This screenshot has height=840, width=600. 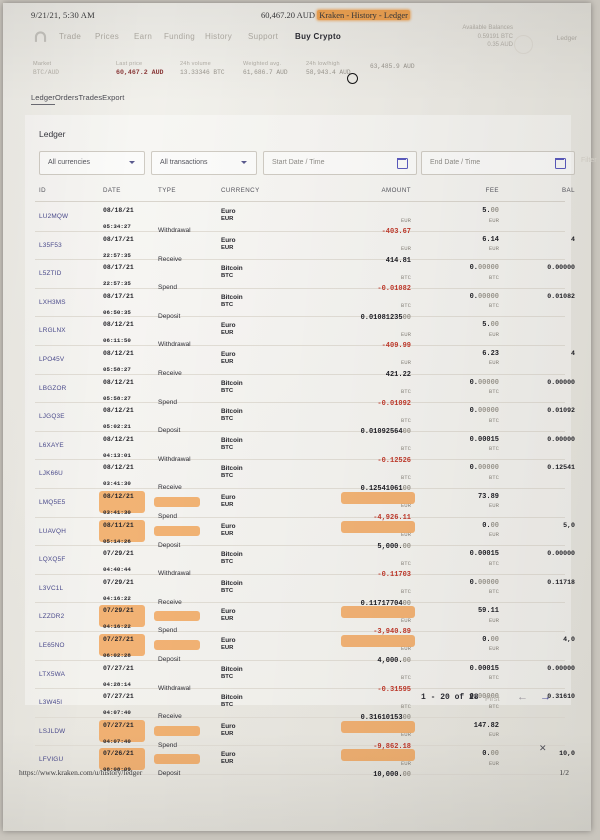 I want to click on nav-item-trade: Trade, so click(x=70, y=36).